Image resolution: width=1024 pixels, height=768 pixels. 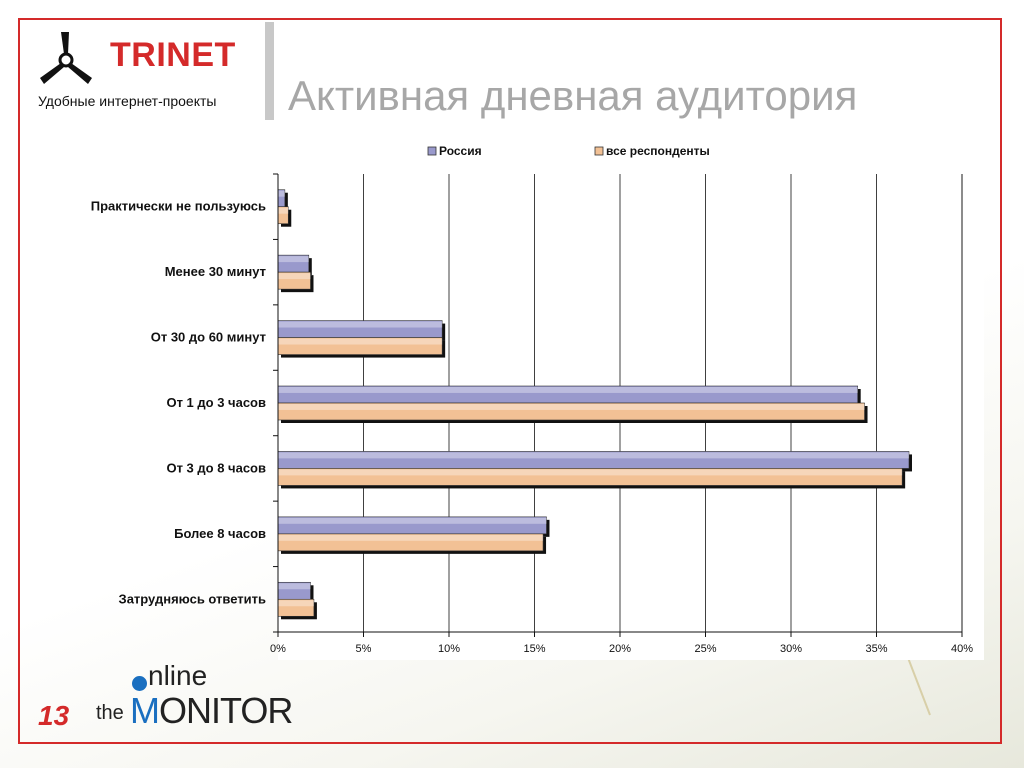 What do you see at coordinates (460, 151) in the screenshot?
I see `legend-label: Россия` at bounding box center [460, 151].